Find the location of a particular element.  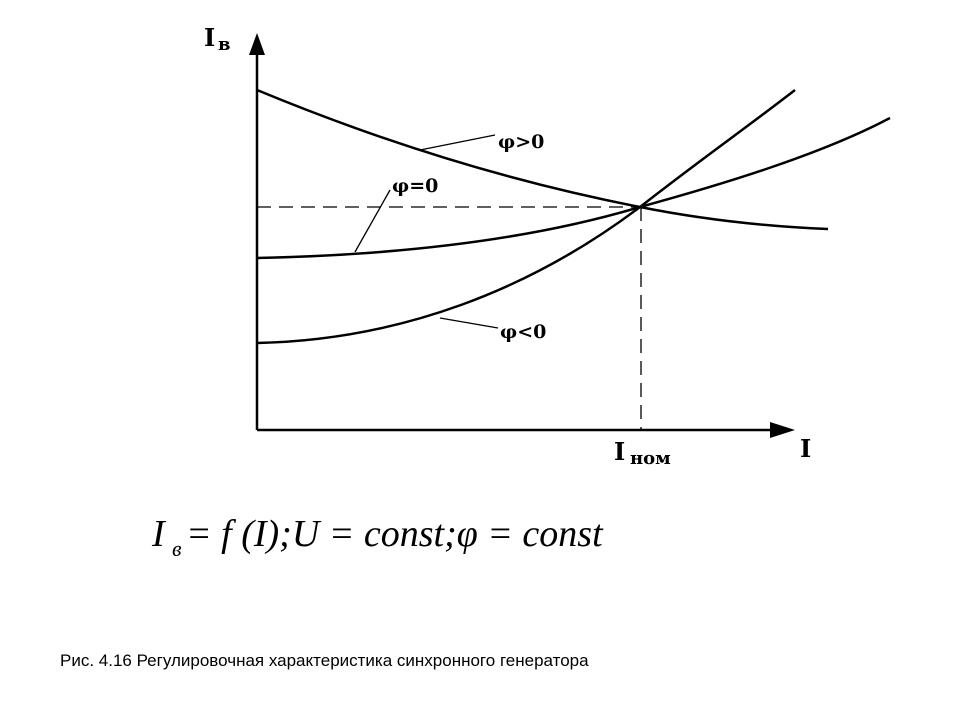

x-mark-sub: ном is located at coordinates (650, 458).